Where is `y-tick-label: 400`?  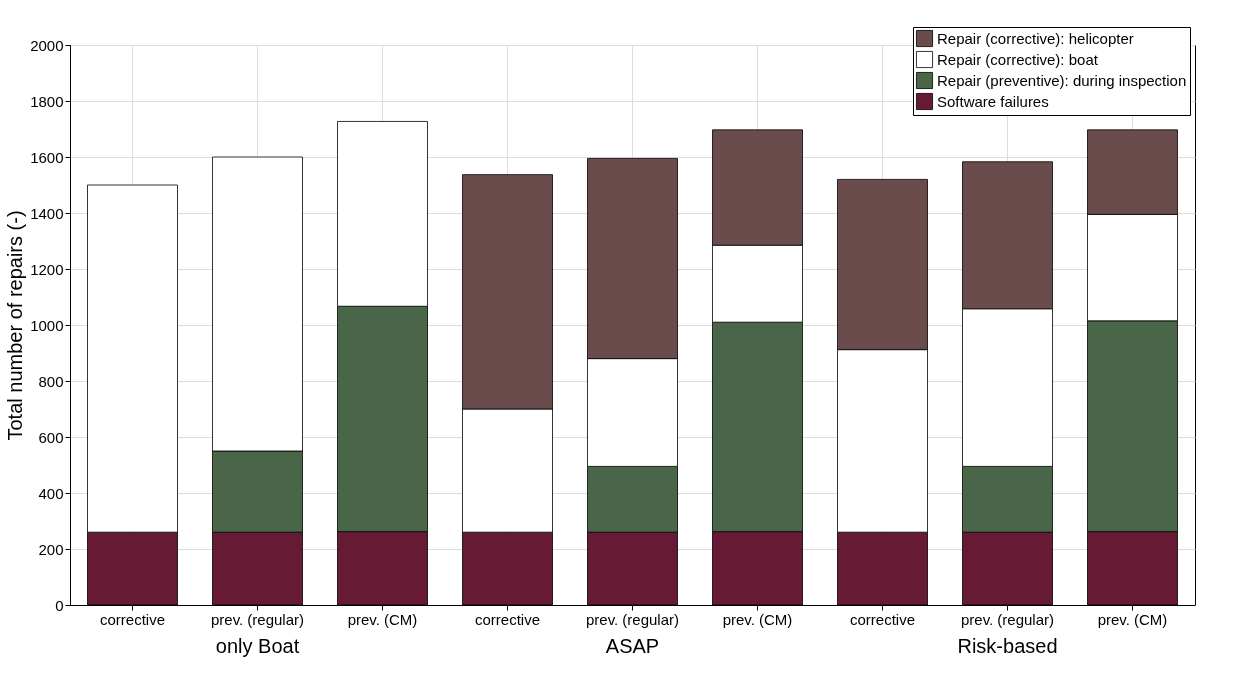
y-tick-label: 400 is located at coordinates (51, 493).